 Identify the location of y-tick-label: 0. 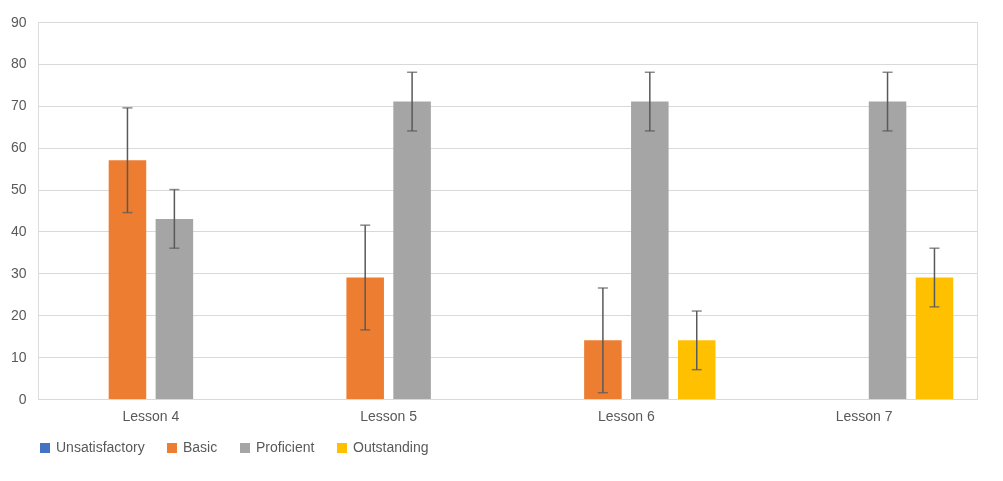
(22, 398).